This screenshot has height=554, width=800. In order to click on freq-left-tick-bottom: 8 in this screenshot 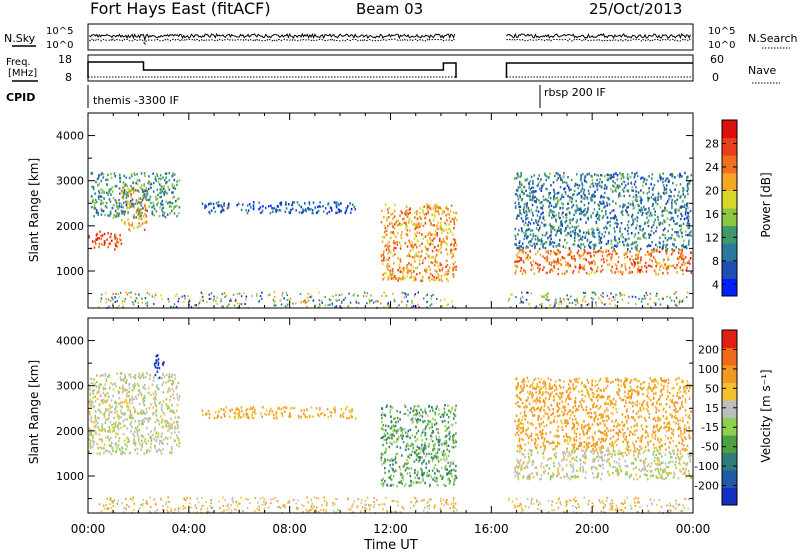, I will do `click(68, 77)`.